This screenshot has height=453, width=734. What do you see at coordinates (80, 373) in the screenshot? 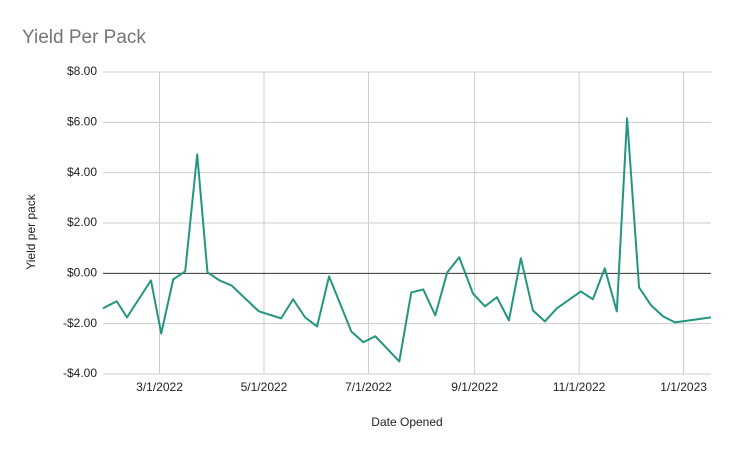
I see `y-tick-label: -$4.00` at bounding box center [80, 373].